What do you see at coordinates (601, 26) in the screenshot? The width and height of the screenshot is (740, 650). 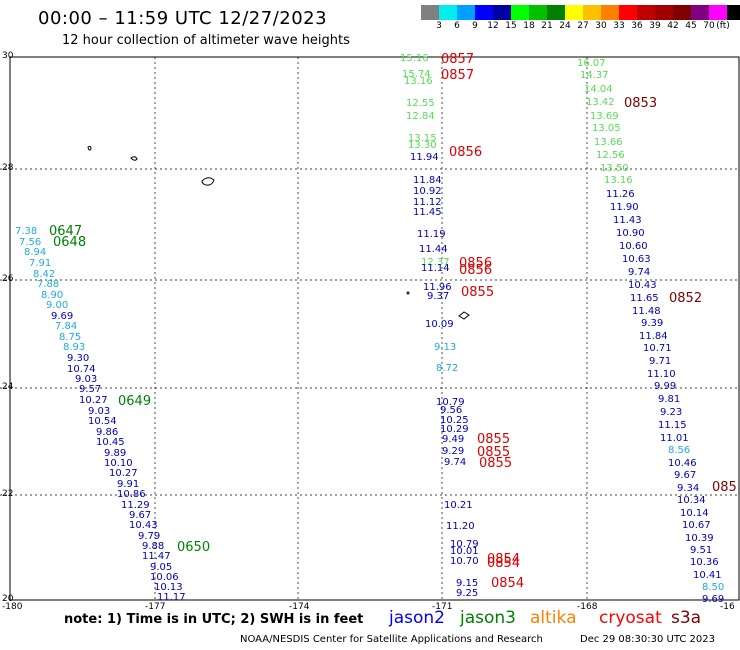 I see `colorbar-label: 30` at bounding box center [601, 26].